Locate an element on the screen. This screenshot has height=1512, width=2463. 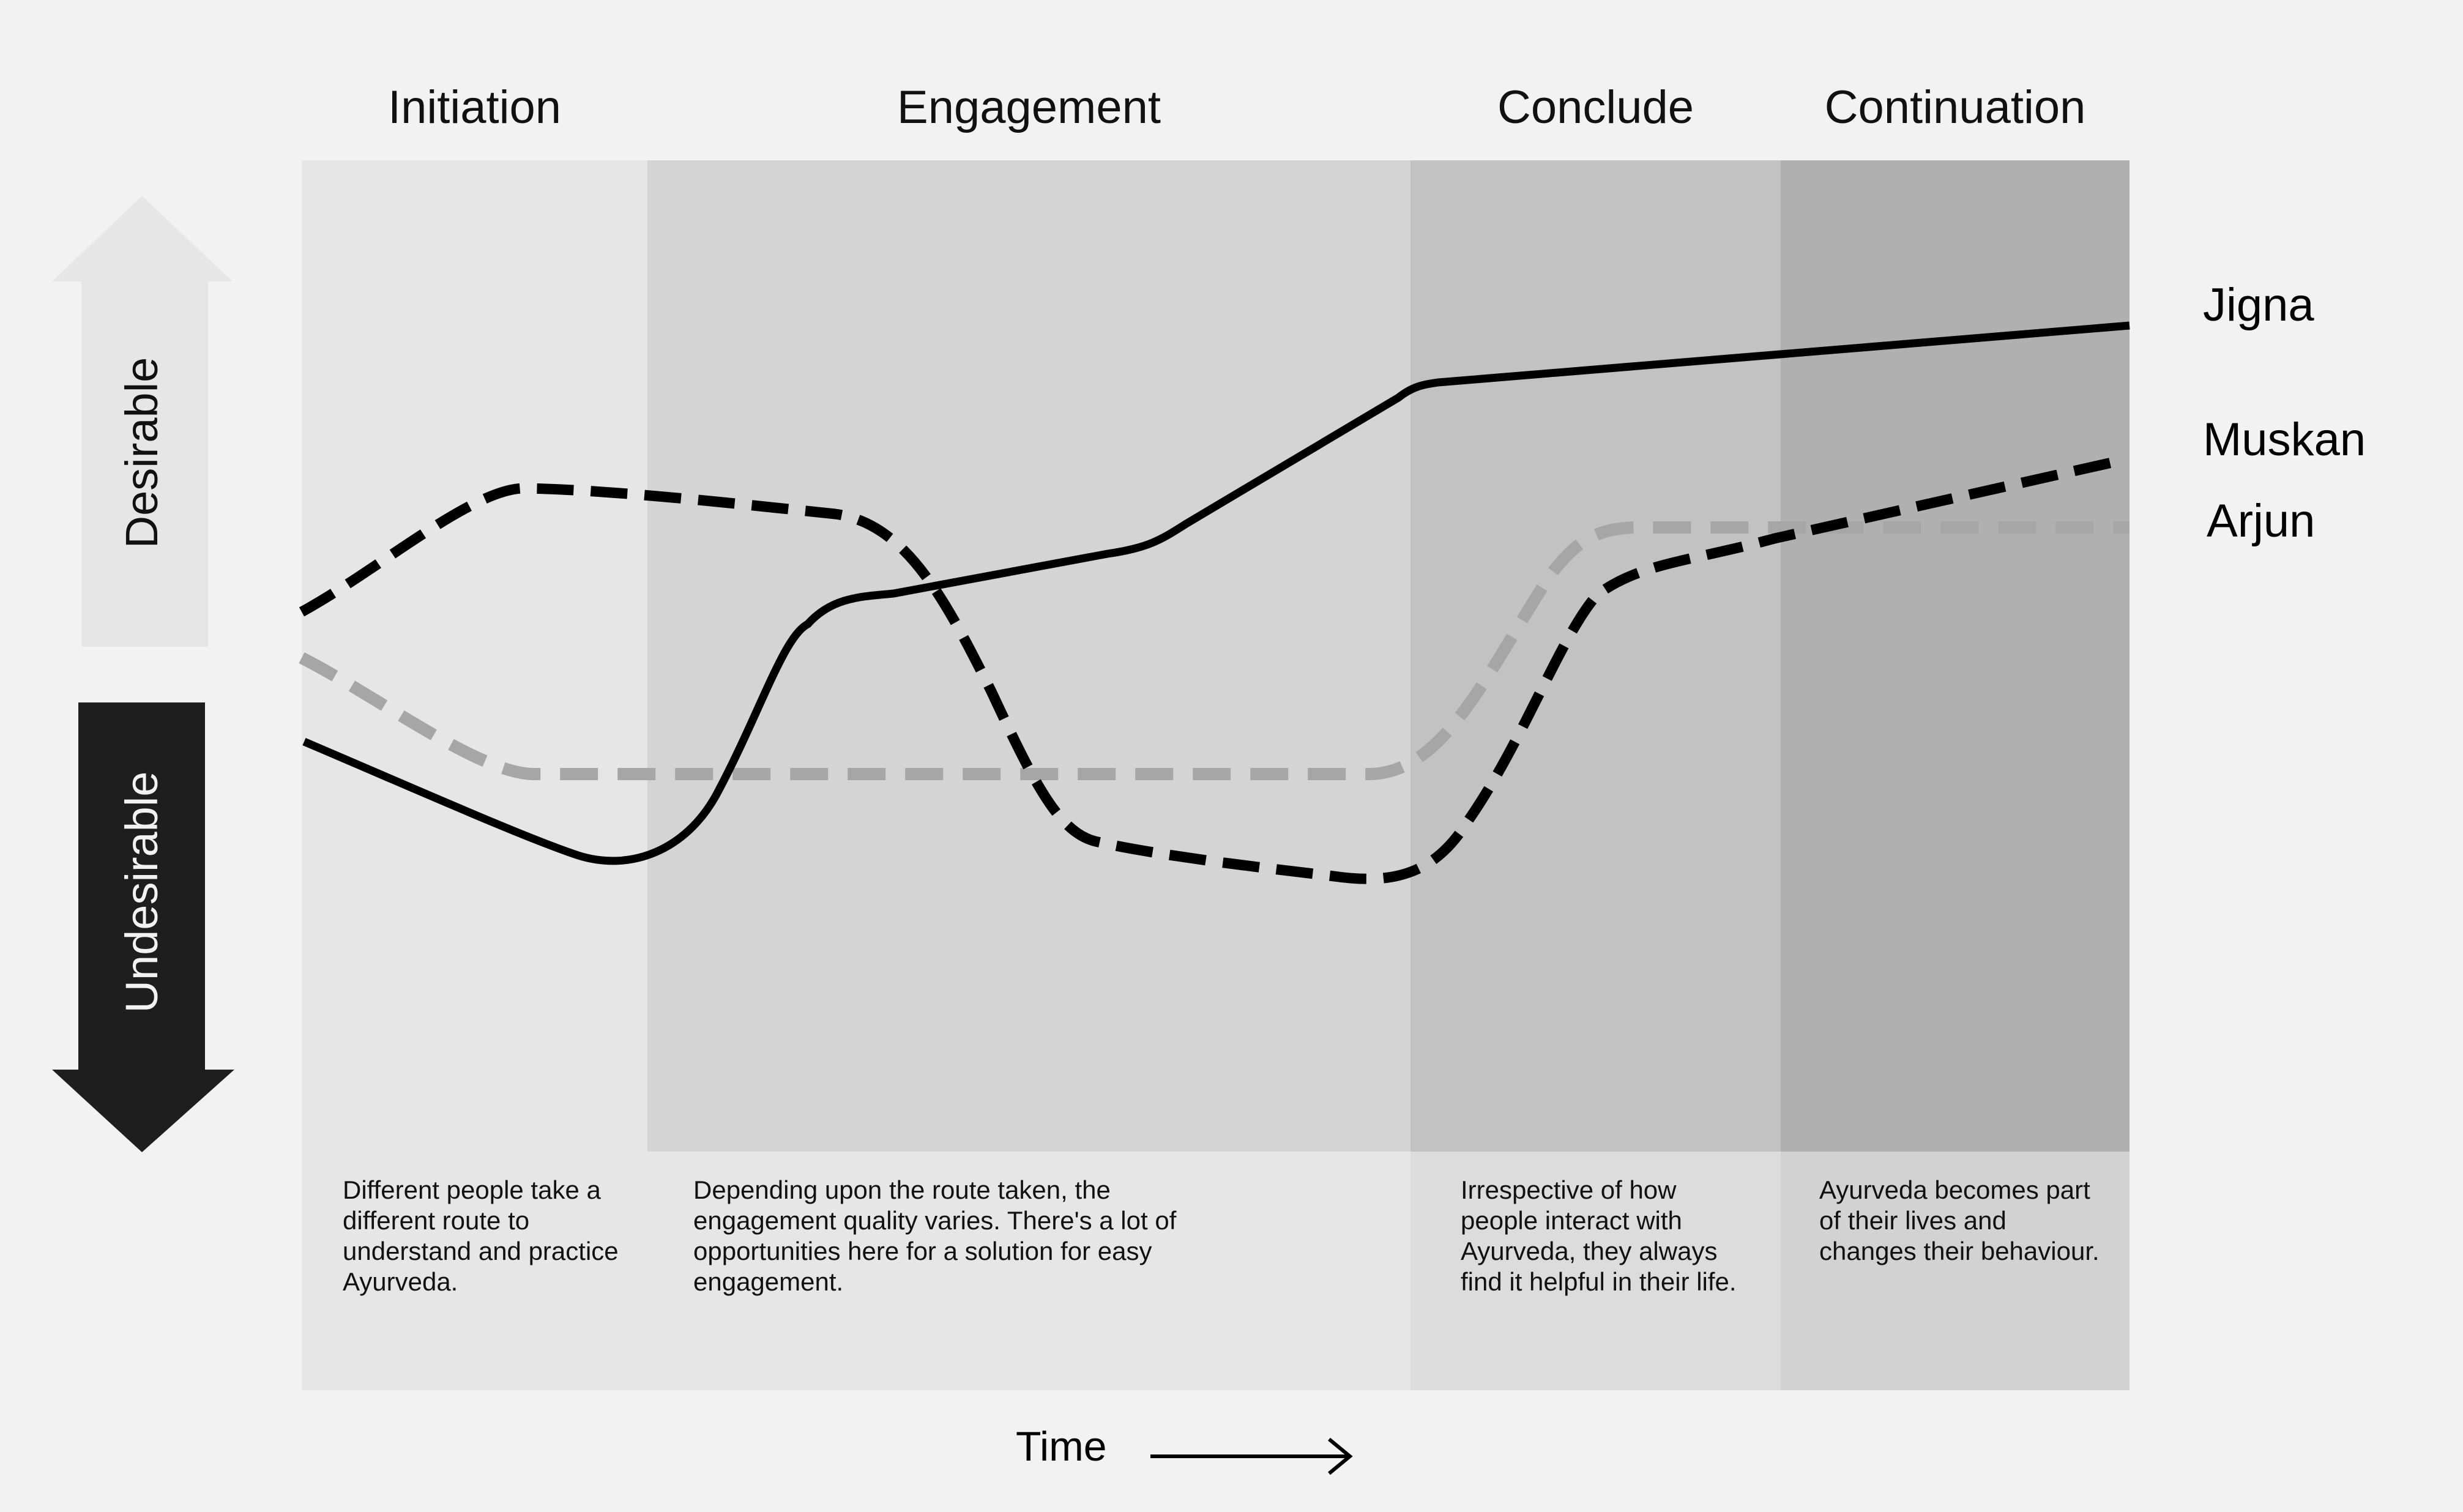
phase-title-conclude: Conclude is located at coordinates (1595, 107).